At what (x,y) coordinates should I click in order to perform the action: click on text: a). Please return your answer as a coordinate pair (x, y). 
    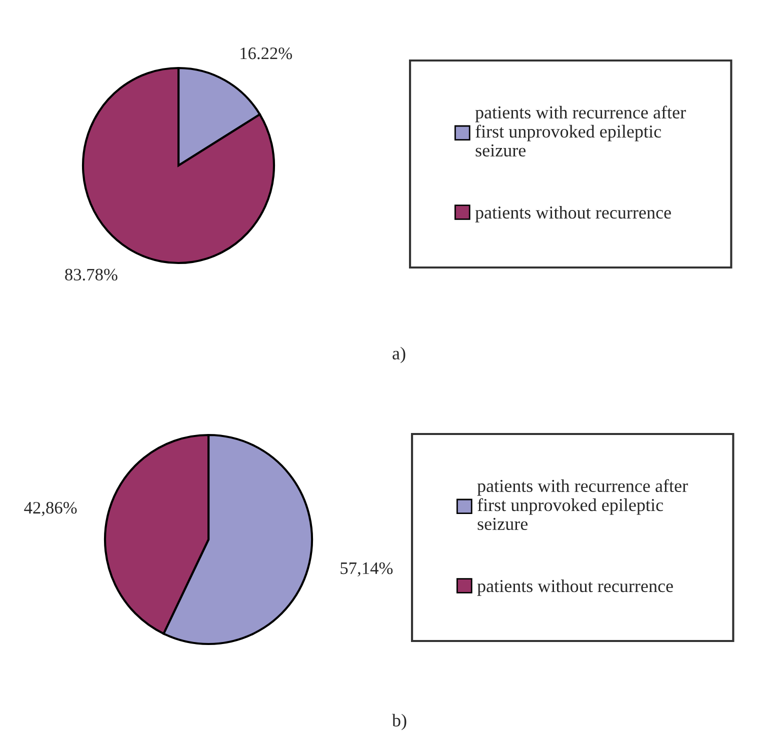
    Looking at the image, I should click on (399, 355).